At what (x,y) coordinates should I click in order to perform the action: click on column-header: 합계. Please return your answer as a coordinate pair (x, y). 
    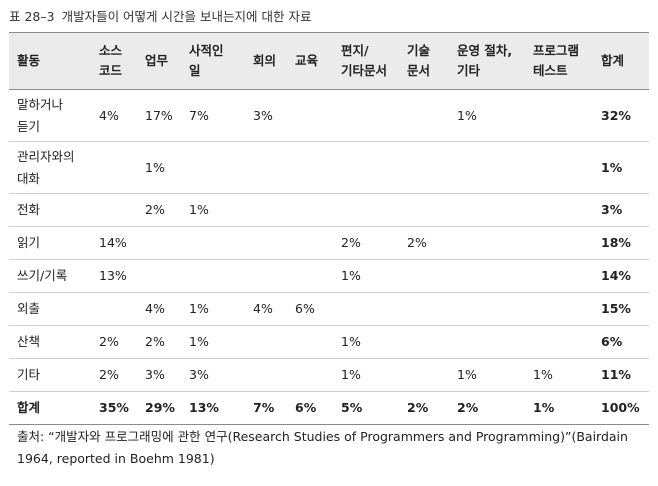
    Looking at the image, I should click on (623, 61).